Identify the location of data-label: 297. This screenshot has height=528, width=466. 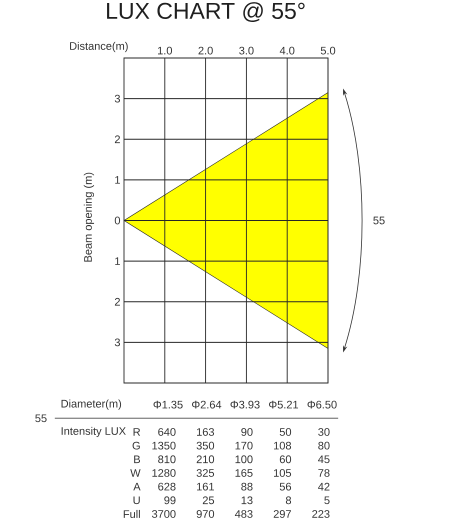
(282, 514).